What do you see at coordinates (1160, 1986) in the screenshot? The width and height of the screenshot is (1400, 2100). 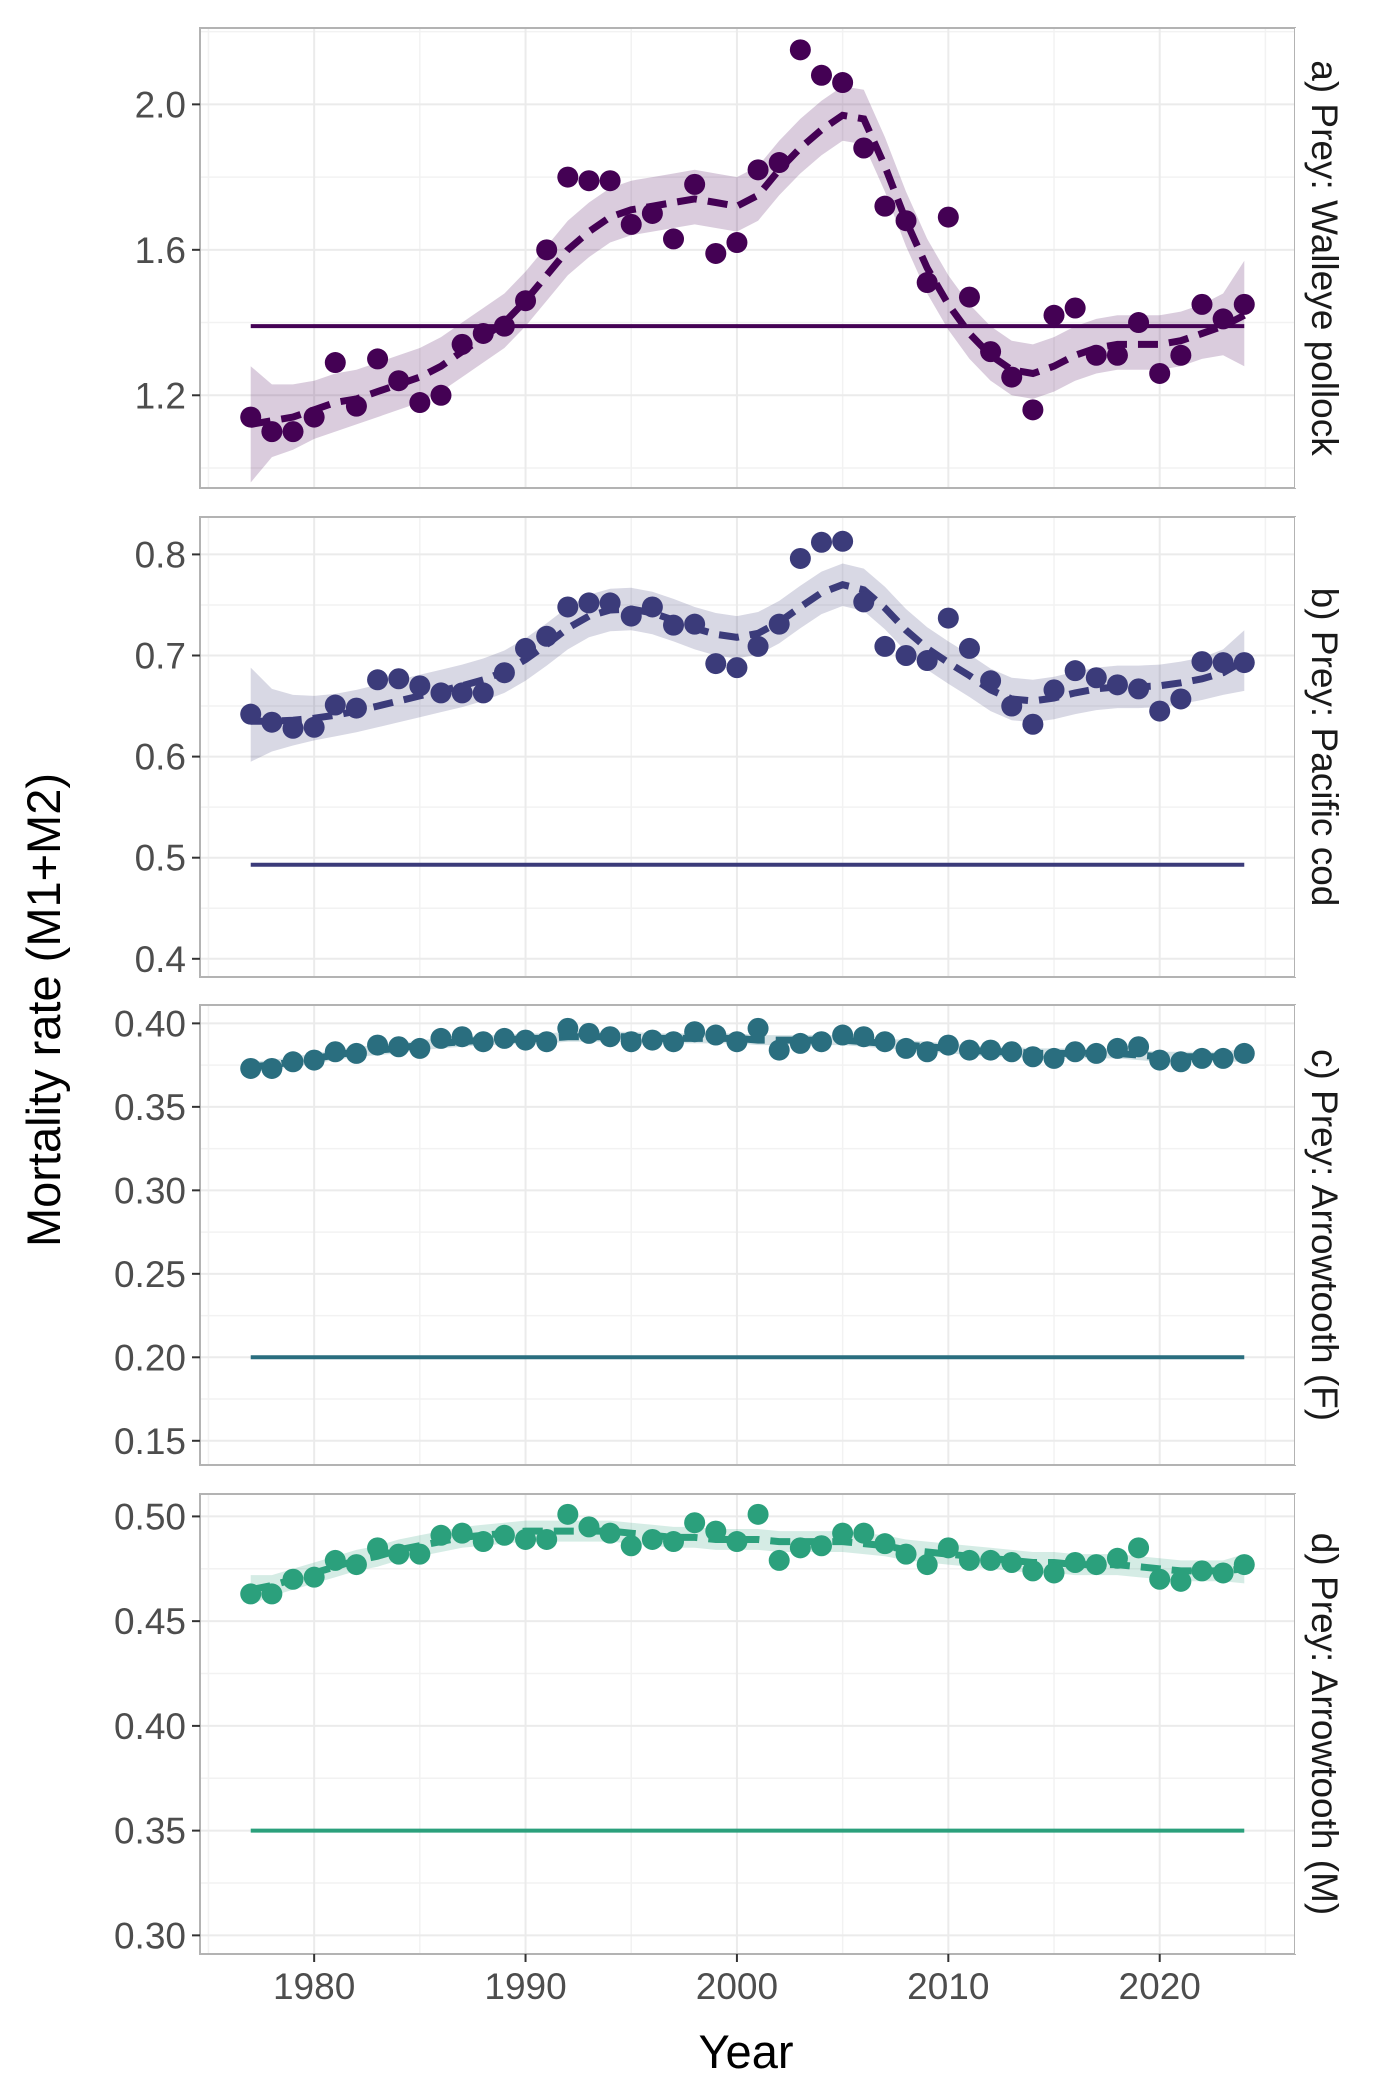 I see `x-tick-label: 2020` at bounding box center [1160, 1986].